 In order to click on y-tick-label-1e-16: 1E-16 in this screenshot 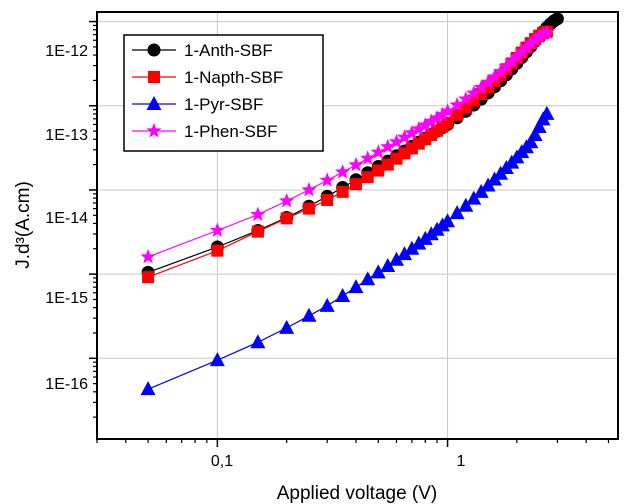, I will do `click(66, 384)`.